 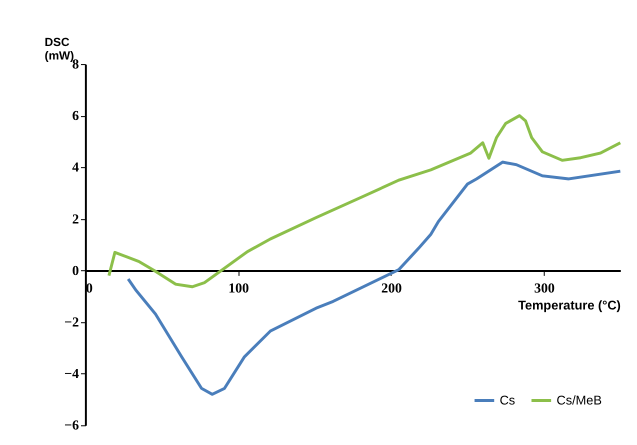 I want to click on y-tick-label: 8, so click(x=76, y=64).